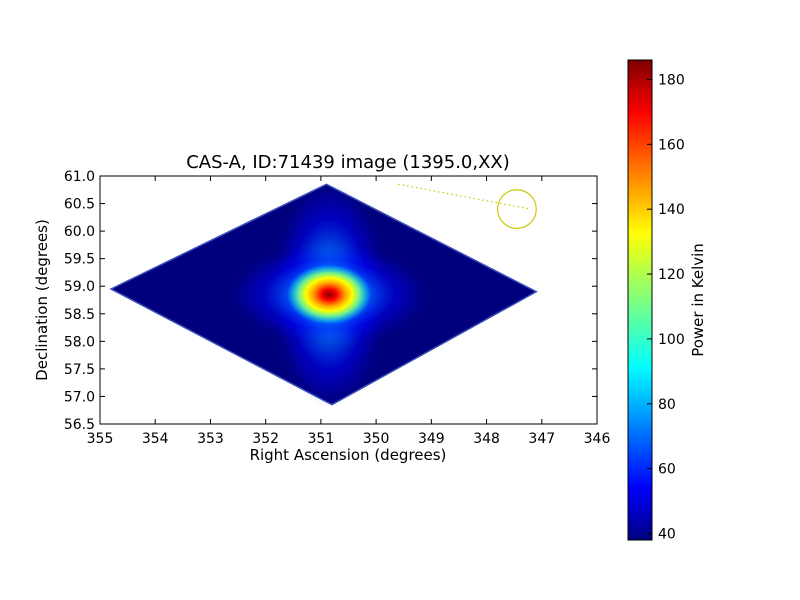 The image size is (800, 600). Describe the element at coordinates (597, 439) in the screenshot. I see `x-tick-label: 346` at that location.